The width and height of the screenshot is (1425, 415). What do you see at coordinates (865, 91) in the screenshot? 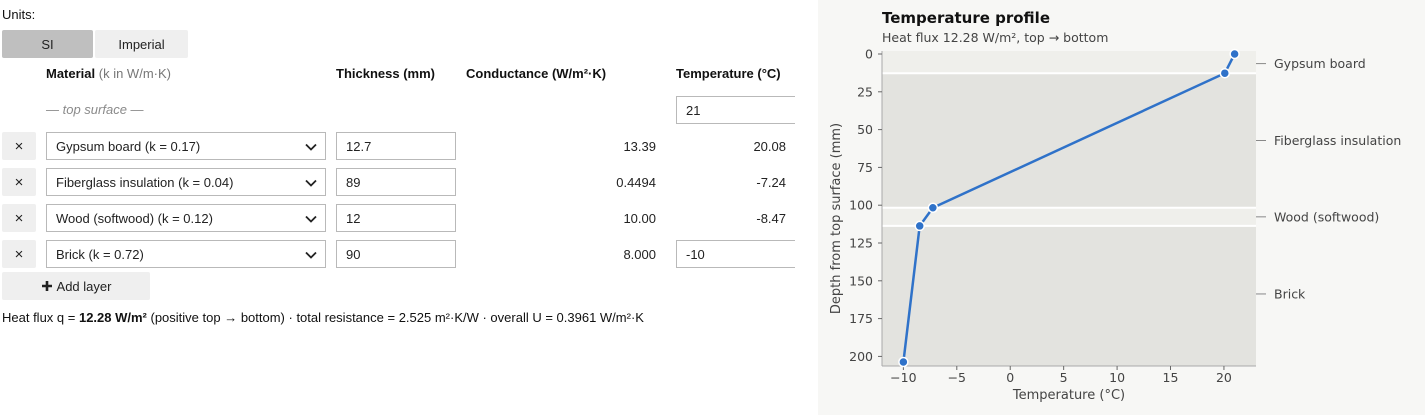
I see `y-tick-label: 25` at bounding box center [865, 91].